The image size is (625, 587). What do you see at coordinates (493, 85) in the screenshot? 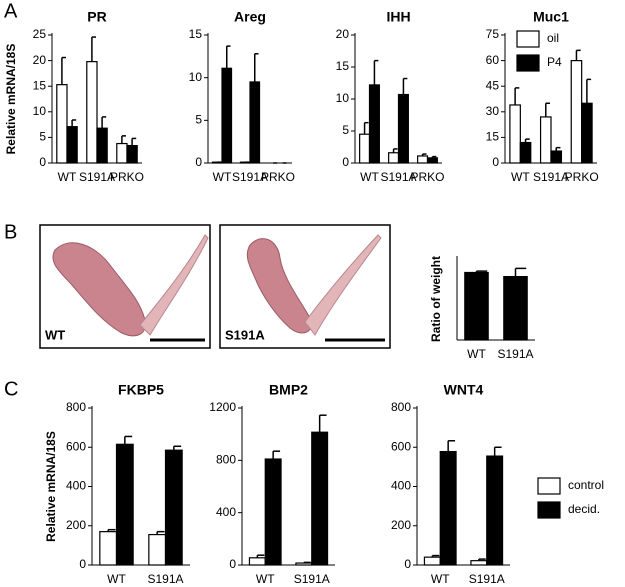
I see `y-tick-label: 45` at bounding box center [493, 85].